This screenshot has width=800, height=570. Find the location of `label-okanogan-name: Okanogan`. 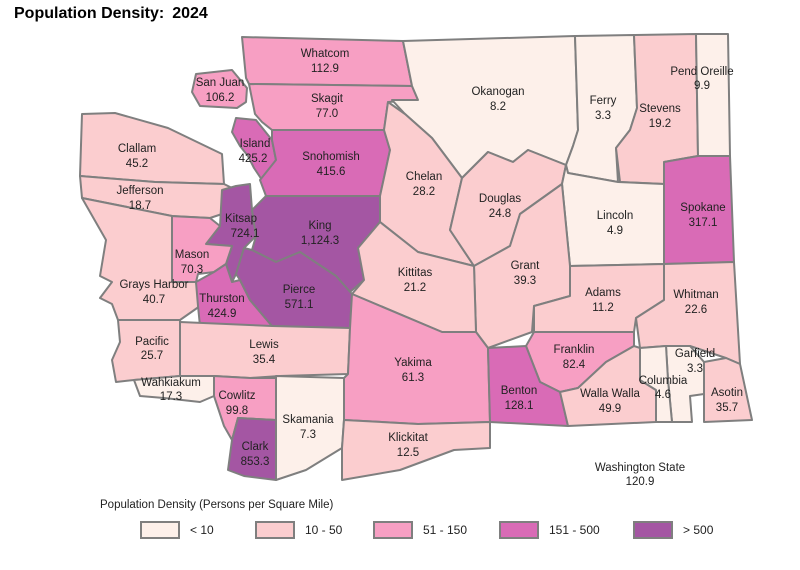

label-okanogan-name: Okanogan is located at coordinates (497, 92).